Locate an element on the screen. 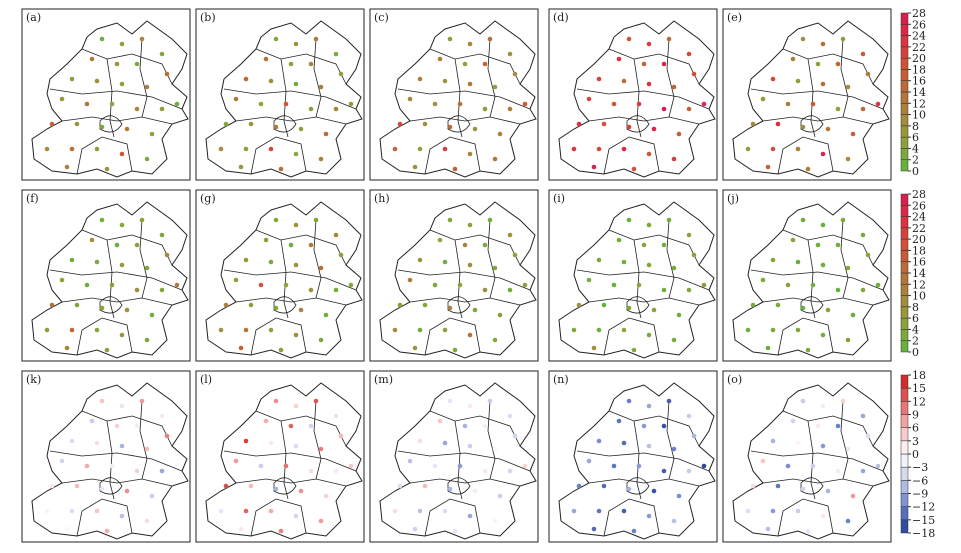 The width and height of the screenshot is (961, 553). colorbar-tick-label: 15 is located at coordinates (919, 388).